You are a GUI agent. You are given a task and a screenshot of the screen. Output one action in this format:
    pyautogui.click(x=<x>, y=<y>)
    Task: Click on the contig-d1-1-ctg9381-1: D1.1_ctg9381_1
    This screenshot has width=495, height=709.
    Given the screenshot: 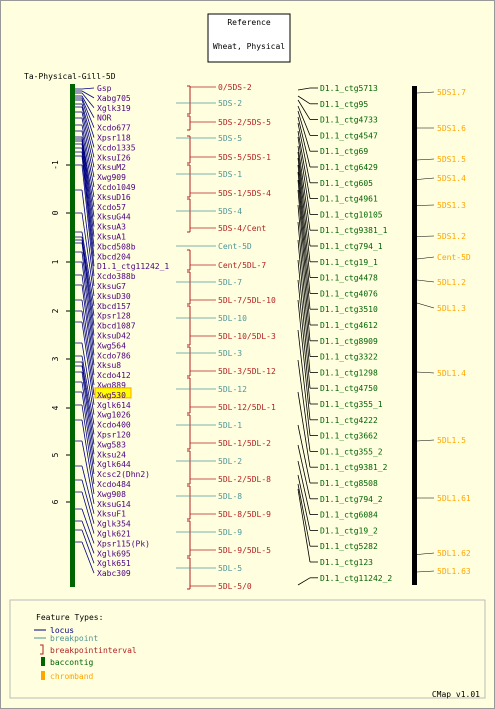 What is the action you would take?
    pyautogui.click(x=342, y=190)
    